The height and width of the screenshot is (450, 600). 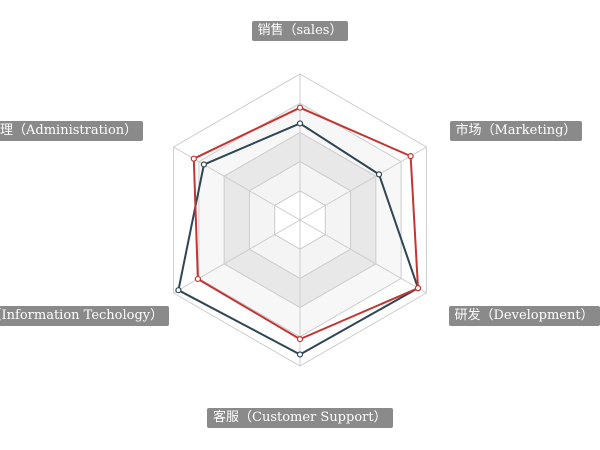 I want to click on indicator-label-marketing: 市场（Marketing）, so click(x=516, y=131).